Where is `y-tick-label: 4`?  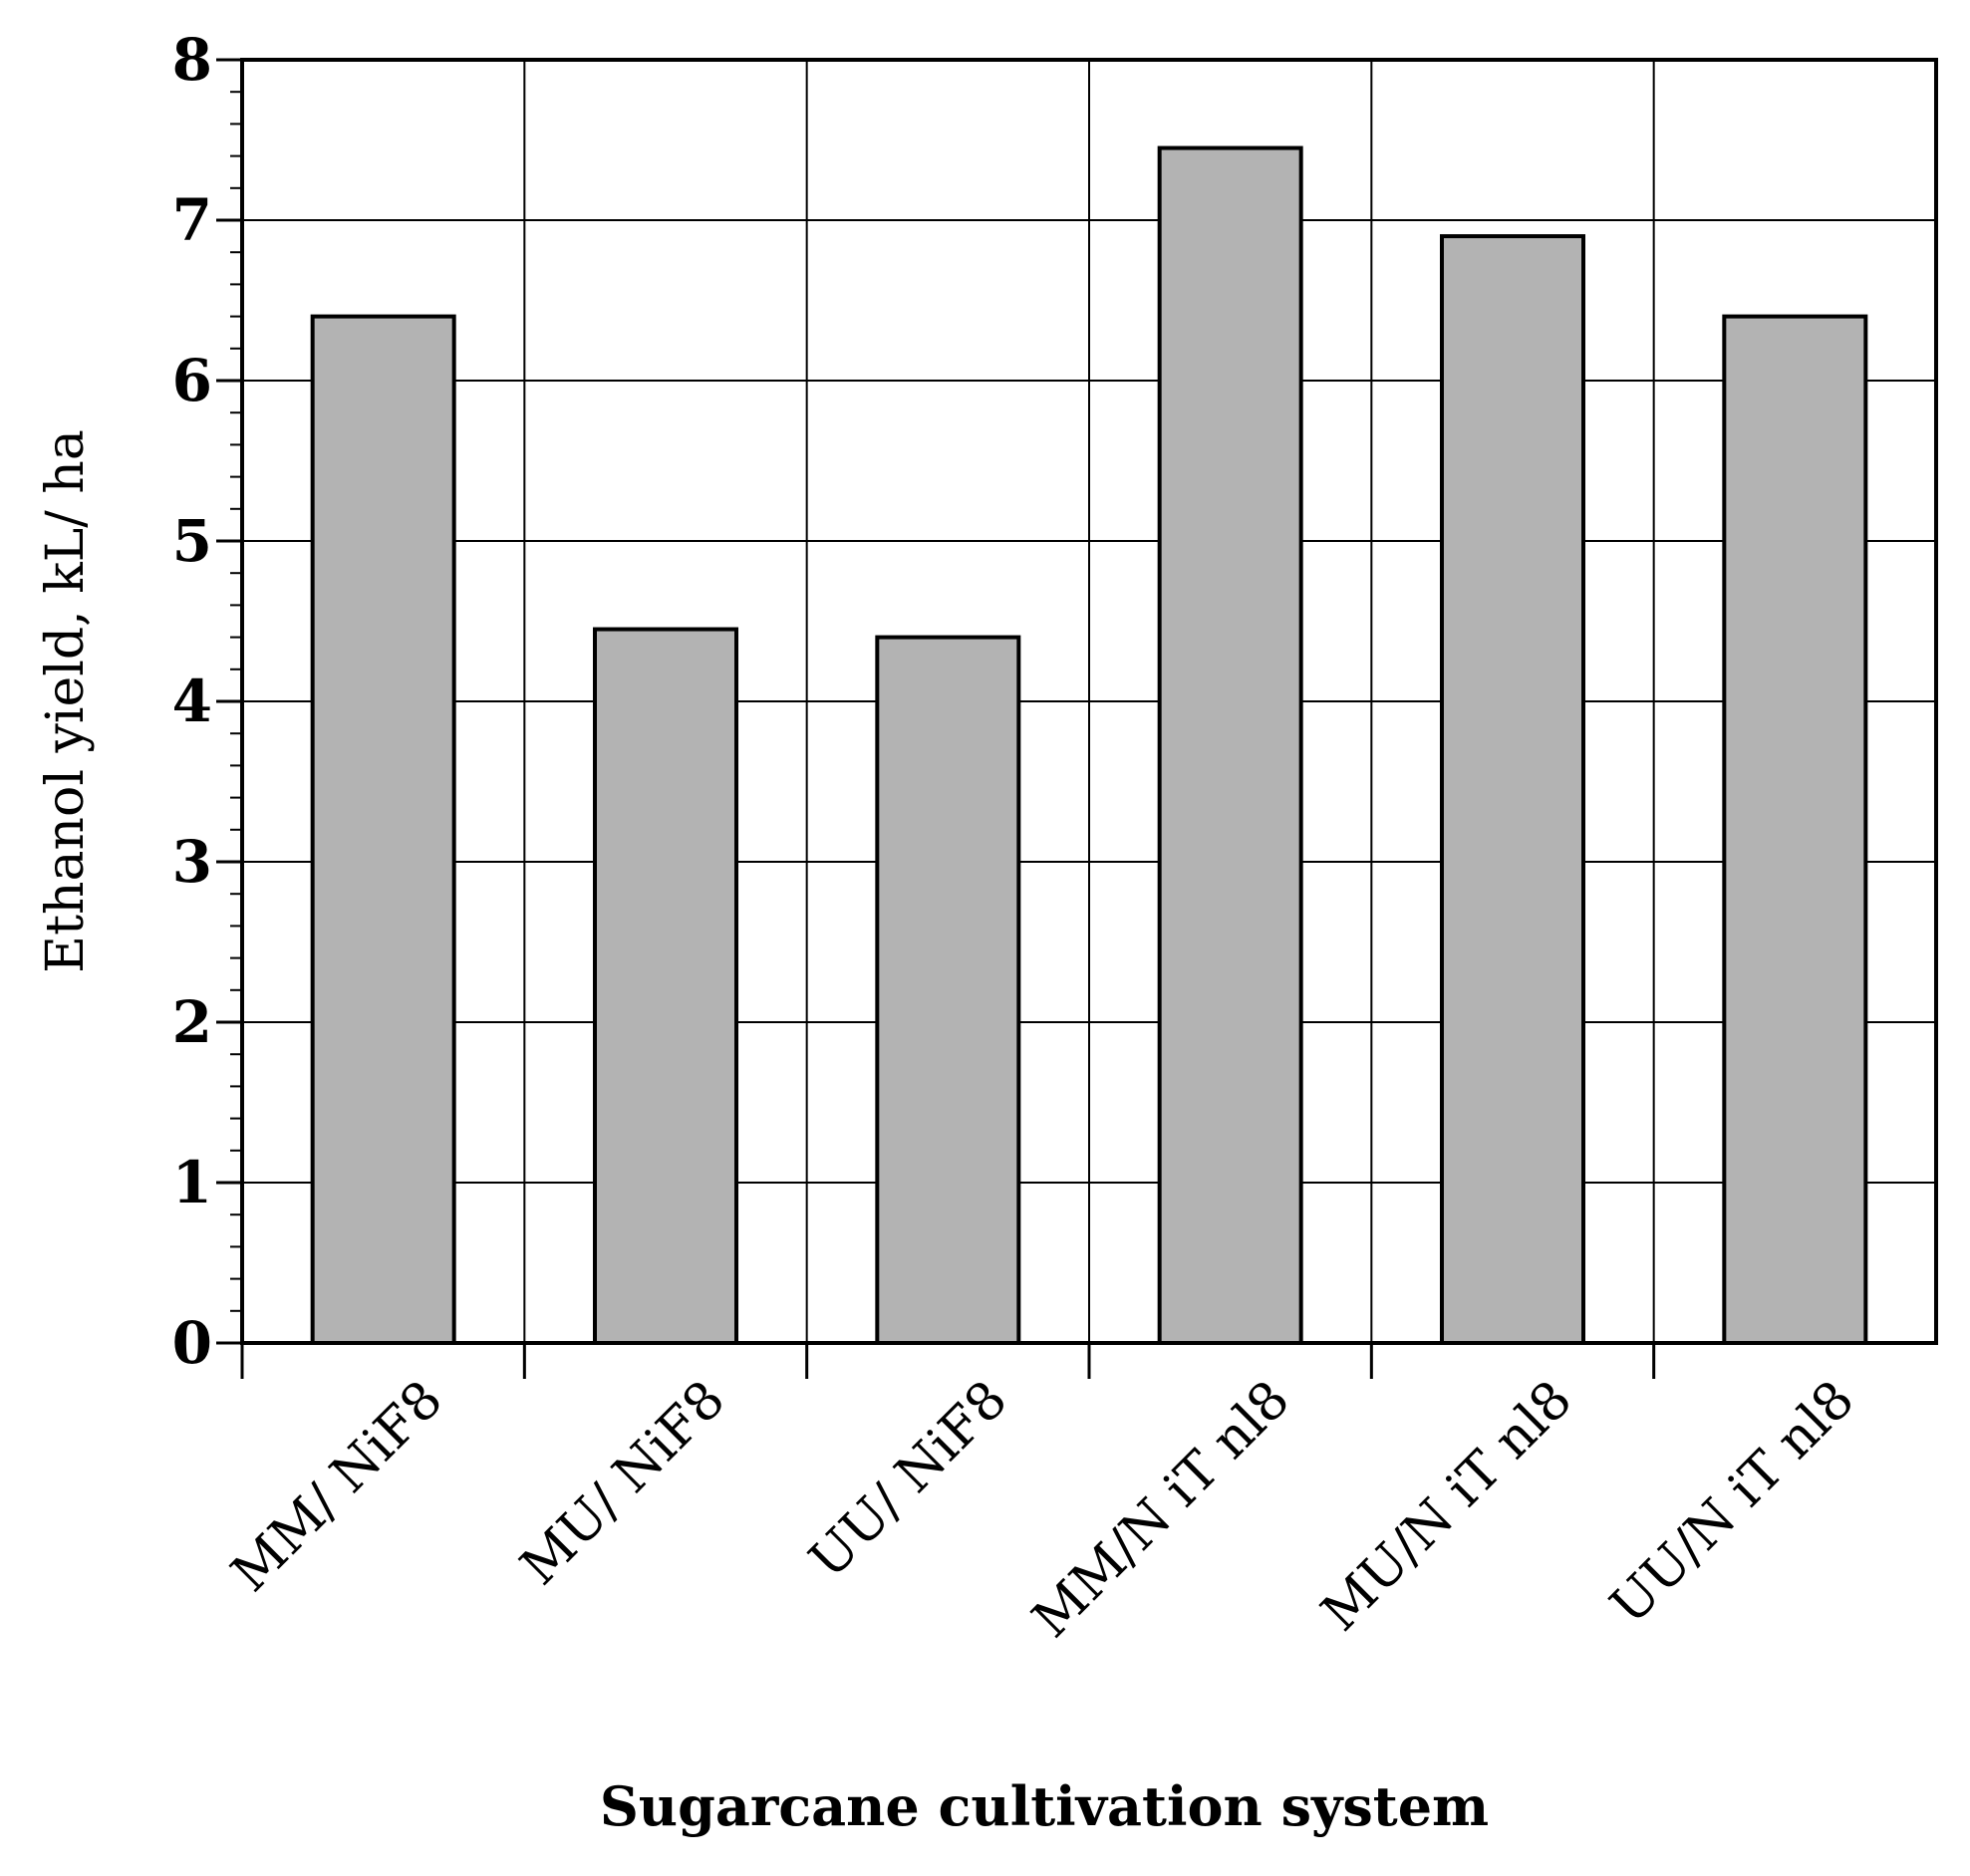 y-tick-label: 4 is located at coordinates (192, 701).